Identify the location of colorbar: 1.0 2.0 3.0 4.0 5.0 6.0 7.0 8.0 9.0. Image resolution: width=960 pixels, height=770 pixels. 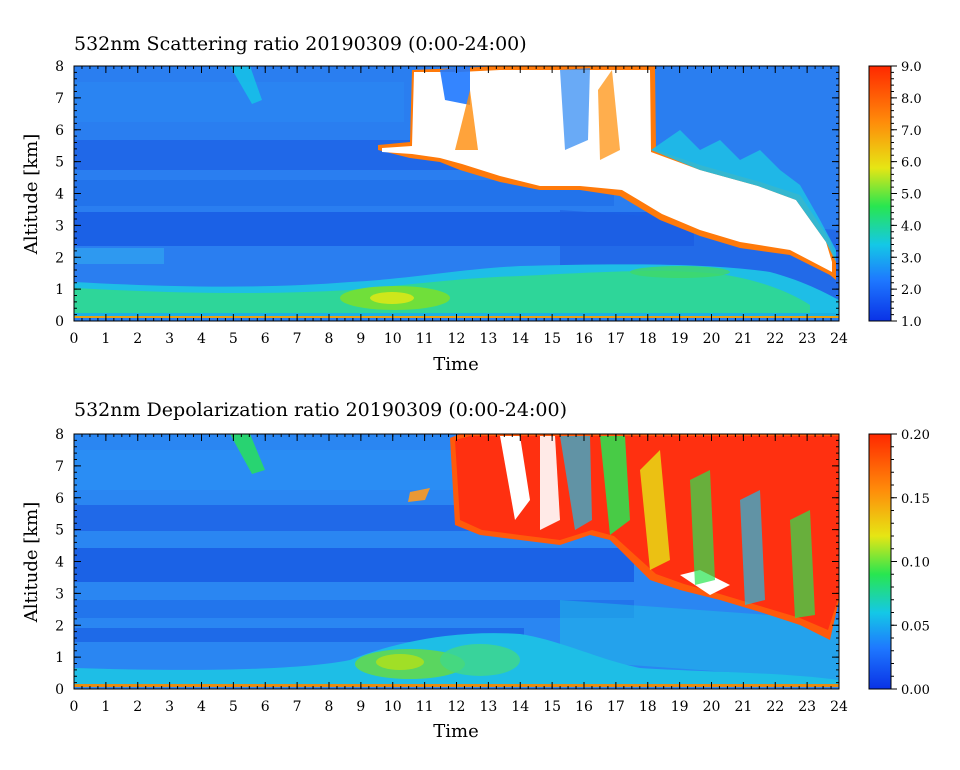
(895, 195).